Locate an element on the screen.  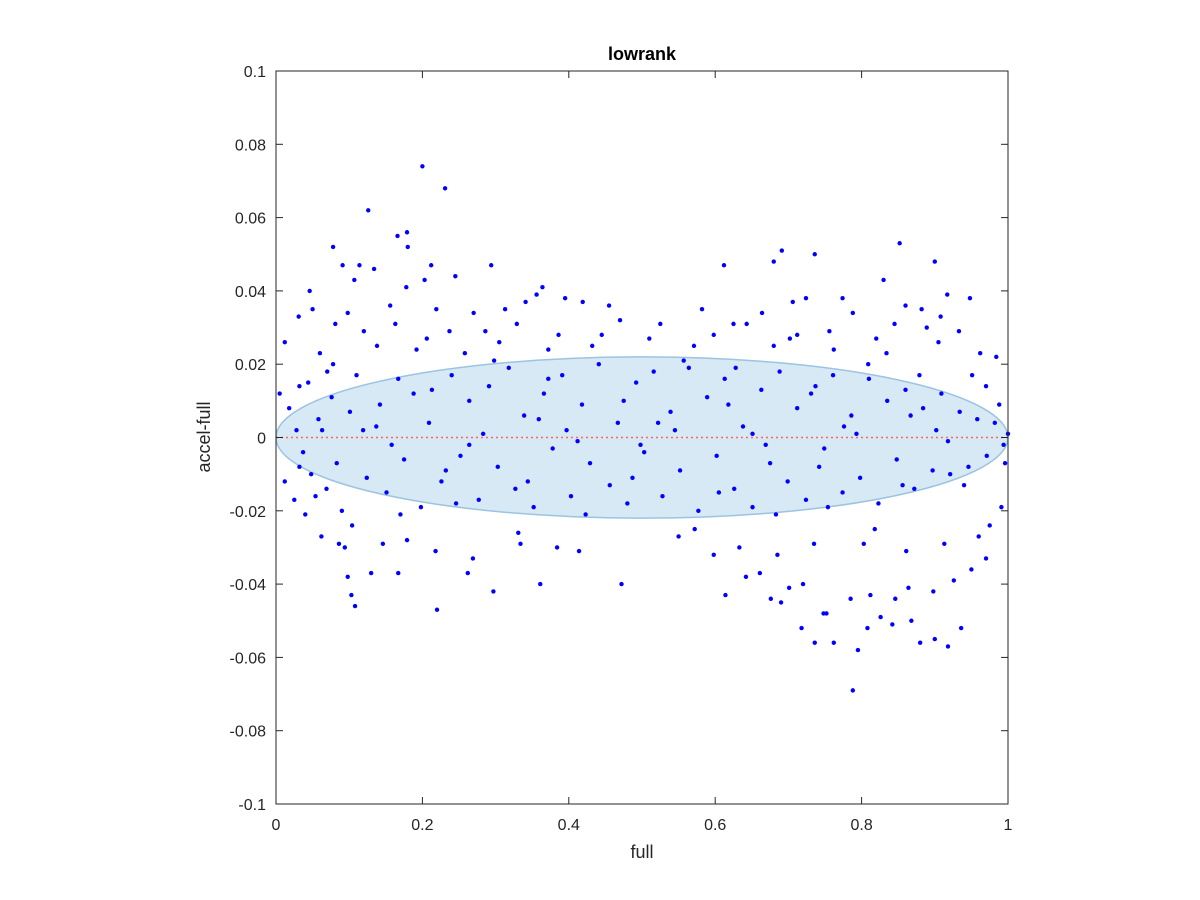
x-tick-label: 0.6 is located at coordinates (715, 825).